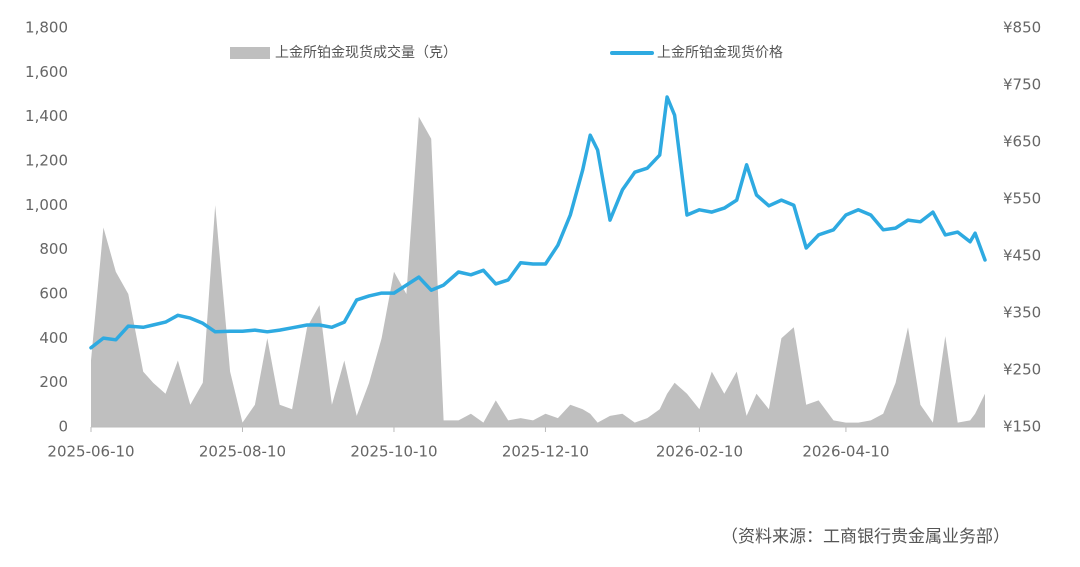 The image size is (1080, 567). I want to click on y2-tick-label: ¥350, so click(1022, 313).